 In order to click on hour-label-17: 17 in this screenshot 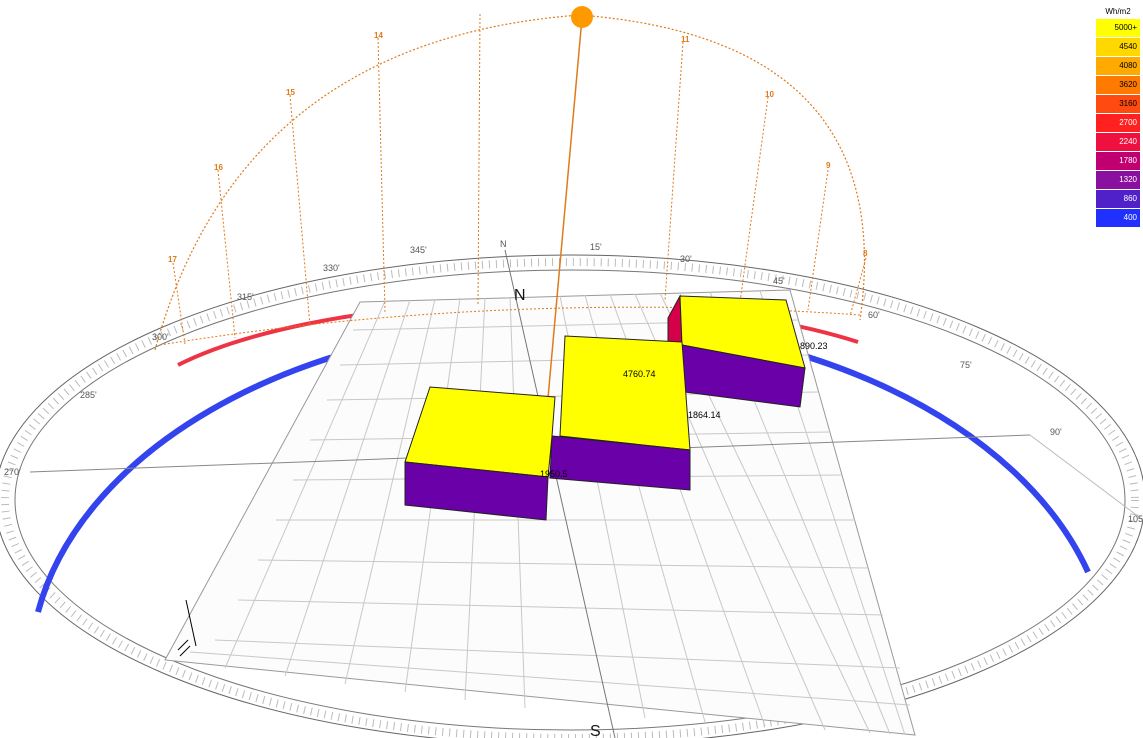, I will do `click(172, 259)`.